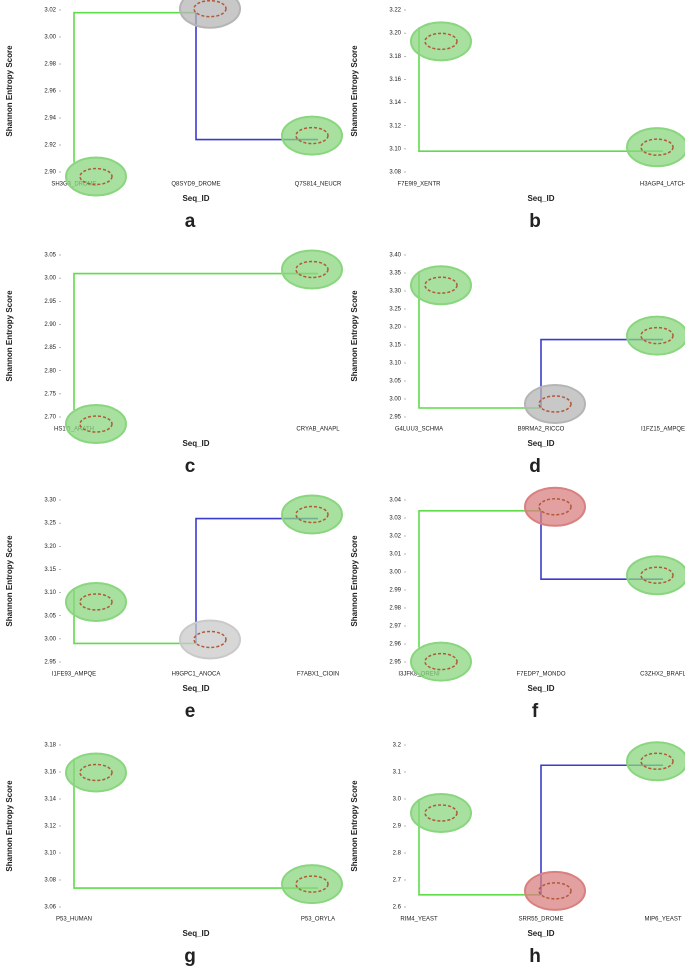 The image size is (685, 979). Describe the element at coordinates (540, 675) in the screenshot. I see `x-tick-label: F7EDP7_MONDO` at that location.